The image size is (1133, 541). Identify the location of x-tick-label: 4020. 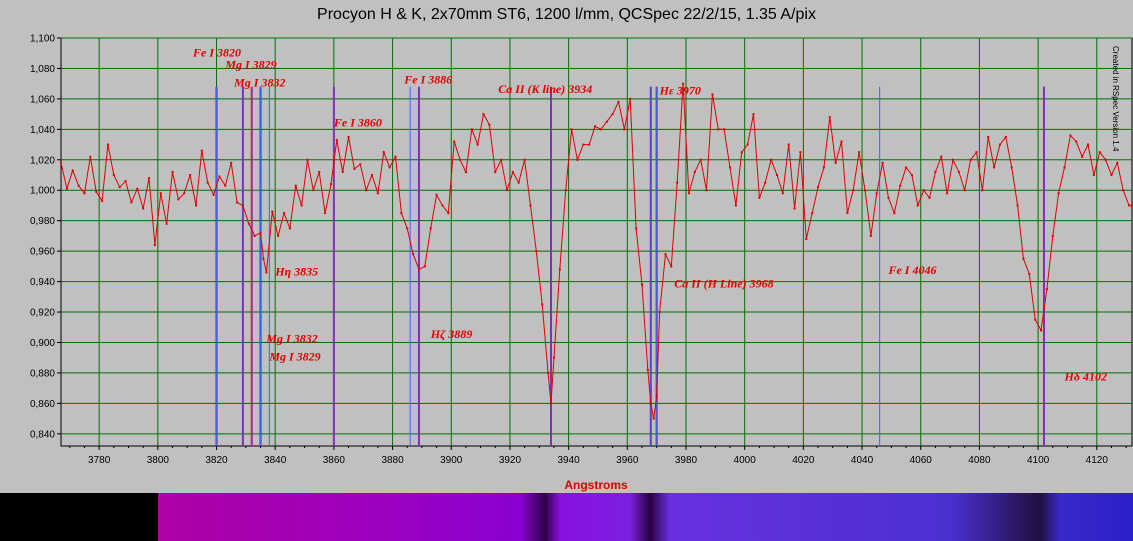
(803, 460).